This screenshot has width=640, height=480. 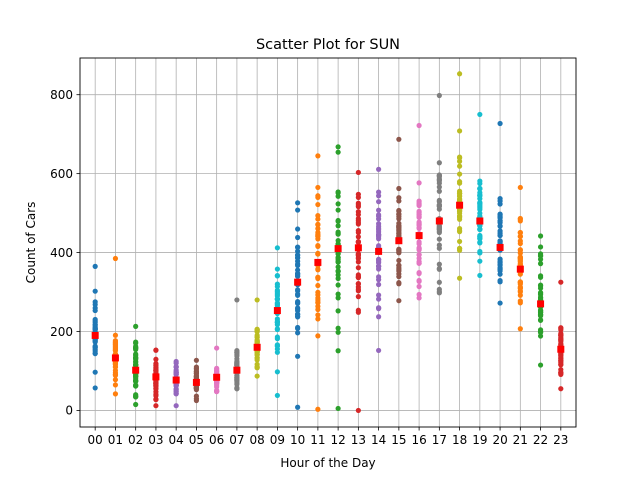 I want to click on x-tick-label: 20, so click(x=499, y=440).